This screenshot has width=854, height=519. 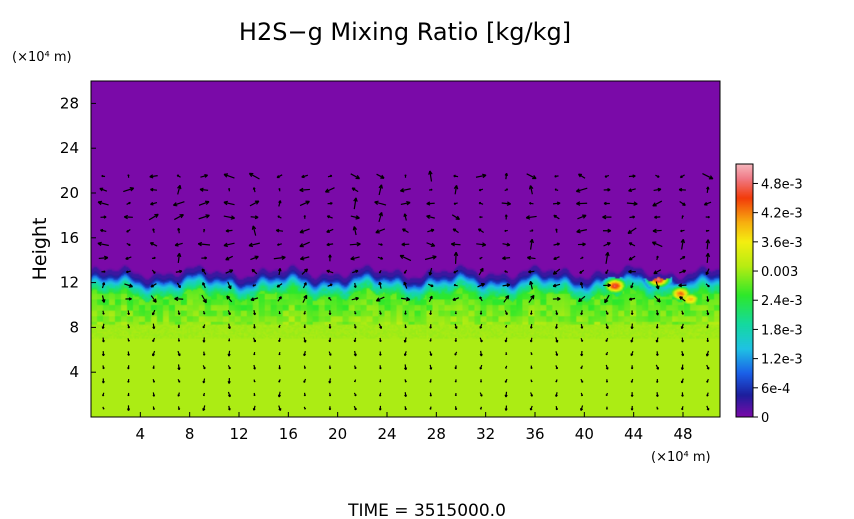 What do you see at coordinates (42, 57) in the screenshot?
I see `y-axis-unit: (×10⁴ m)` at bounding box center [42, 57].